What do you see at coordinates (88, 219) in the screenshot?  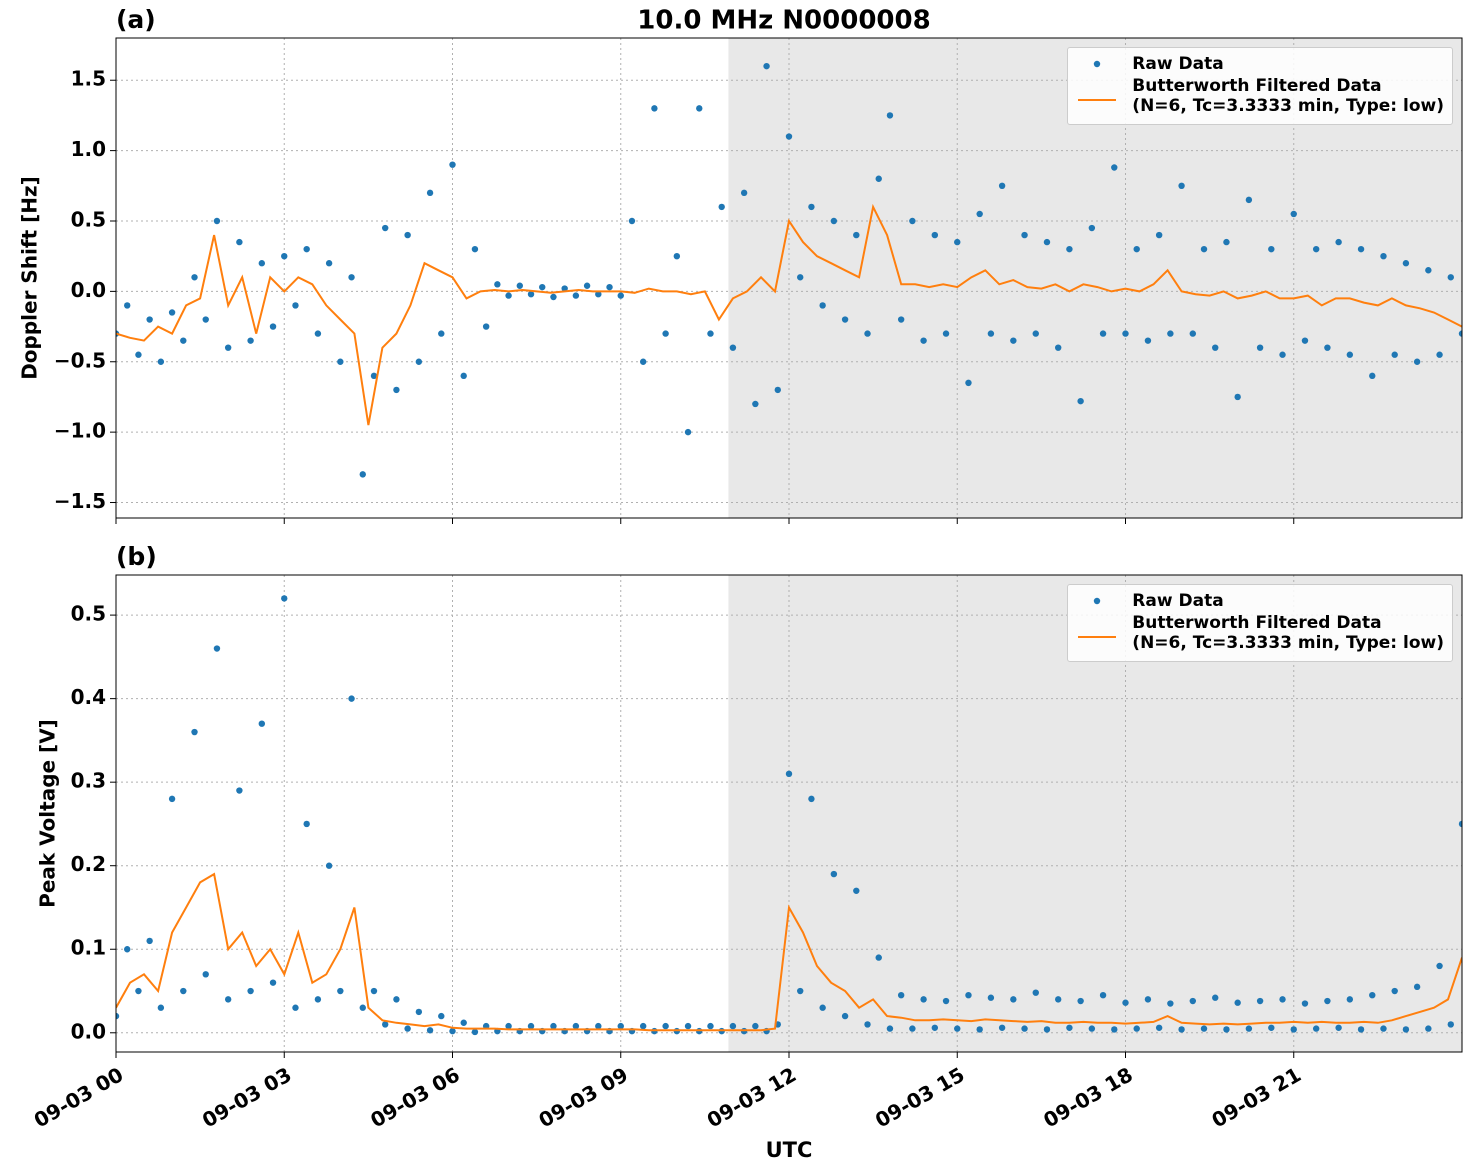 I see `y-tick-label: 0.5` at bounding box center [88, 219].